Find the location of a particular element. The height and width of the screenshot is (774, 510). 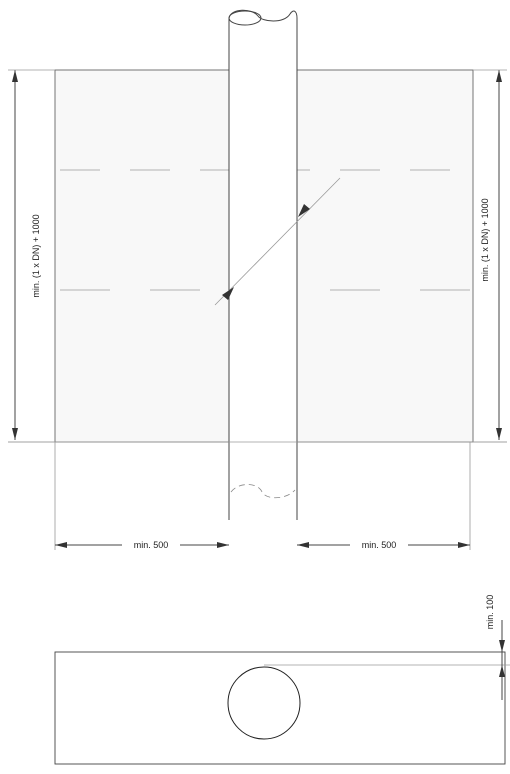

width-left-label-bg is located at coordinates (151, 544).